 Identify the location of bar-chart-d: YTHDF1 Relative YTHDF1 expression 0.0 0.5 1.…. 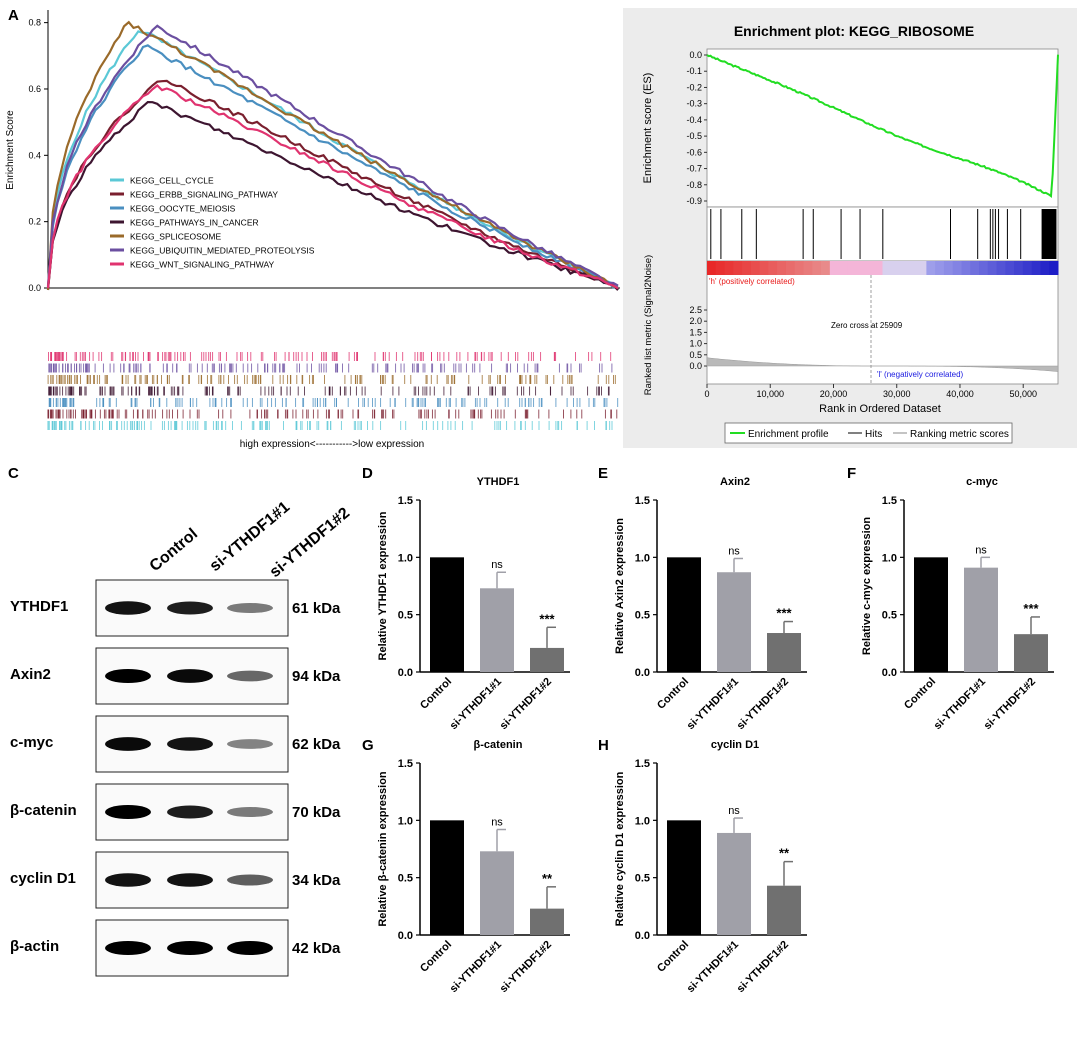
(473, 604).